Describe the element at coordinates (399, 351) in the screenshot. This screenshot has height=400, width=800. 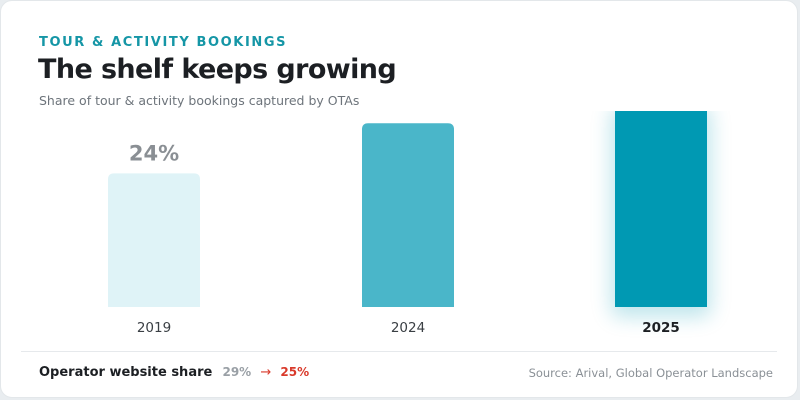
I see `footer-divider` at that location.